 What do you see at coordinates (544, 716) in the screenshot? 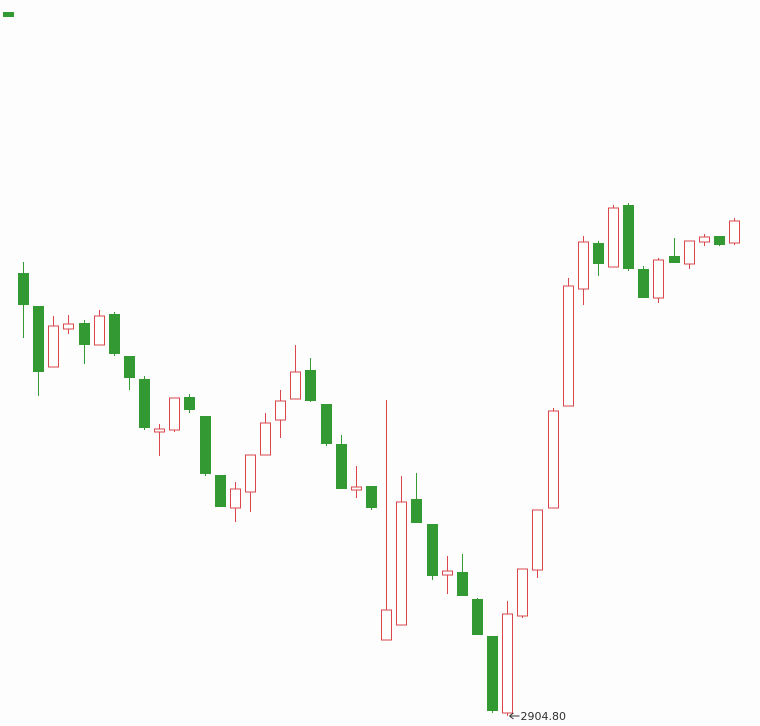
I see `annotation-label: 2904.80` at bounding box center [544, 716].